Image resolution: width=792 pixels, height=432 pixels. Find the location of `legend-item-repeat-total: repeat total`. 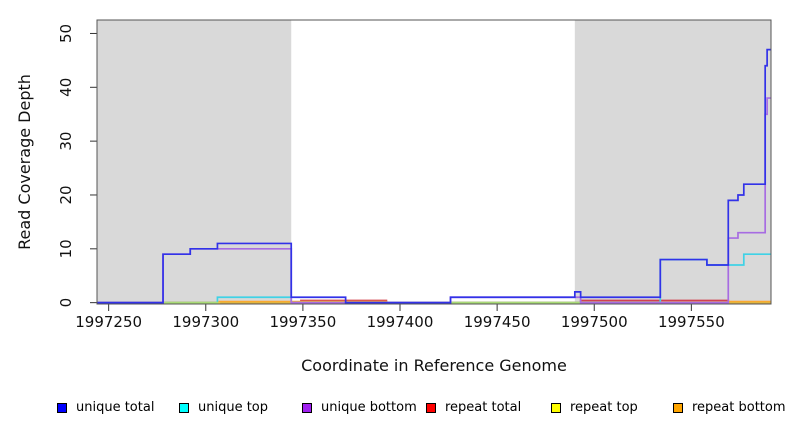

legend-item-repeat-total: repeat total is located at coordinates (473, 408).